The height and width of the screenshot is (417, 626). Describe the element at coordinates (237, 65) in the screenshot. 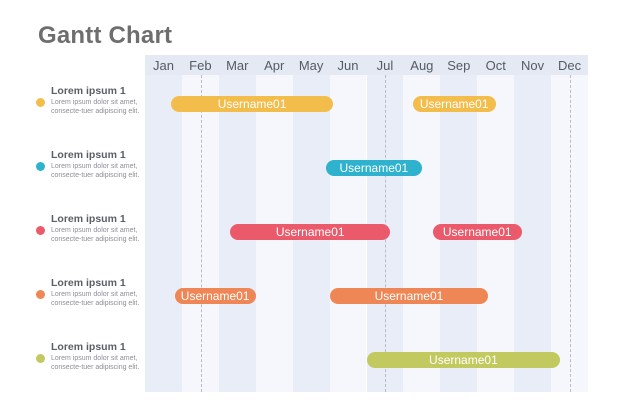

I see `month-label: Mar` at that location.